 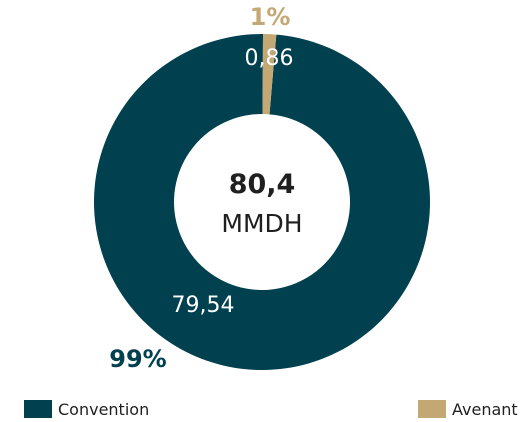 I want to click on center-total-unit: MMDH, so click(x=261, y=223).